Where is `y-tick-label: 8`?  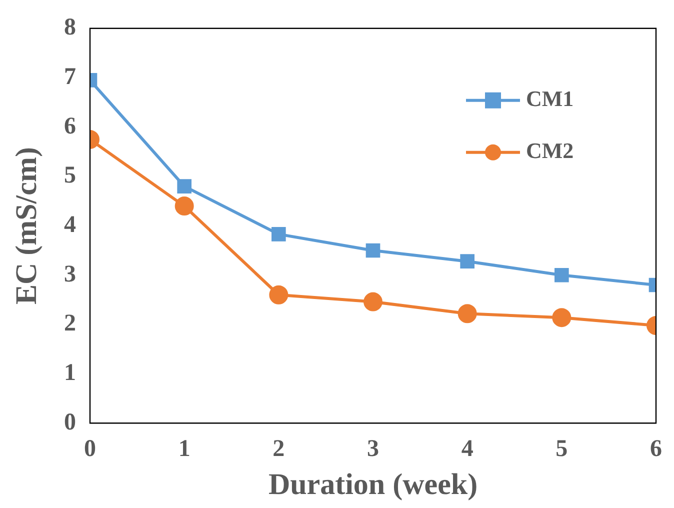
y-tick-label: 8 is located at coordinates (70, 27).